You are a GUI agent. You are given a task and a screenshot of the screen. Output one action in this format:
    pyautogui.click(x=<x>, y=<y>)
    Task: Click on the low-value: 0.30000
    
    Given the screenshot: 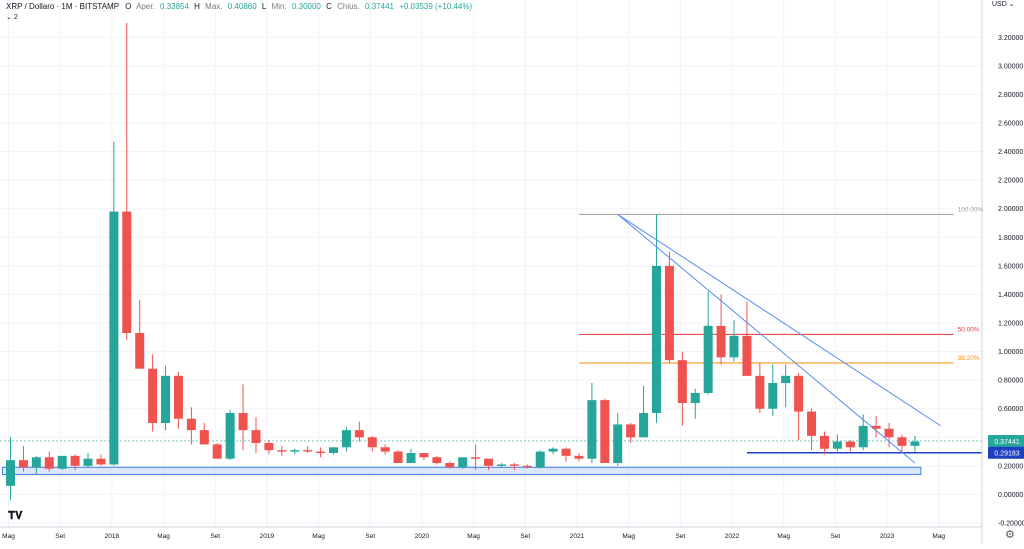 What is the action you would take?
    pyautogui.click(x=306, y=6)
    